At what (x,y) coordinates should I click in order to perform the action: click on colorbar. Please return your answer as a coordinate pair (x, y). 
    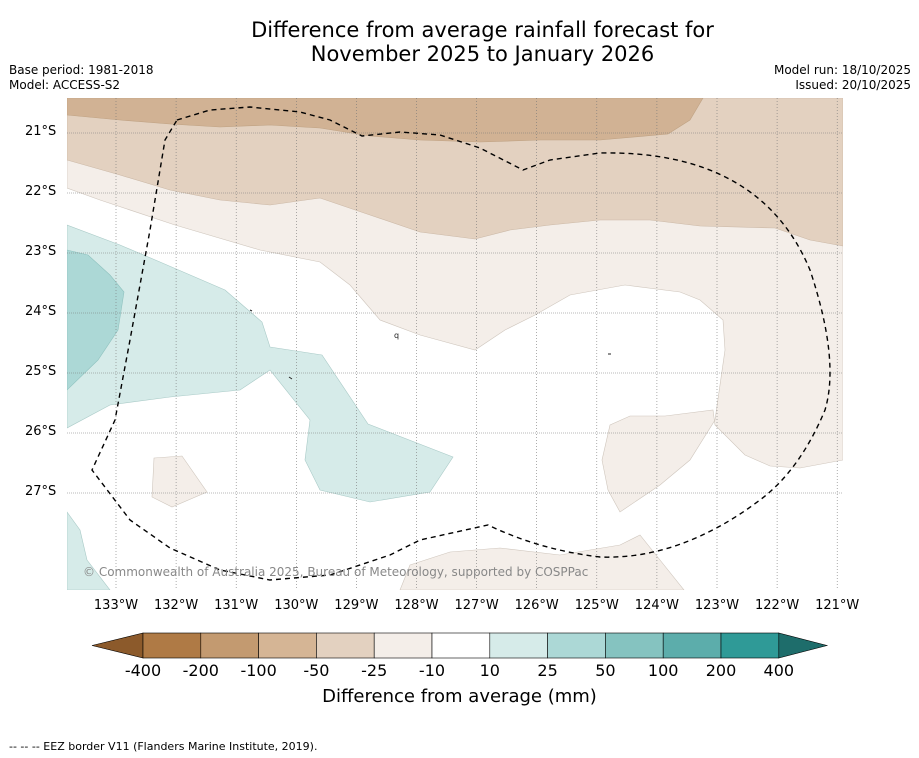
    Looking at the image, I should click on (460, 645).